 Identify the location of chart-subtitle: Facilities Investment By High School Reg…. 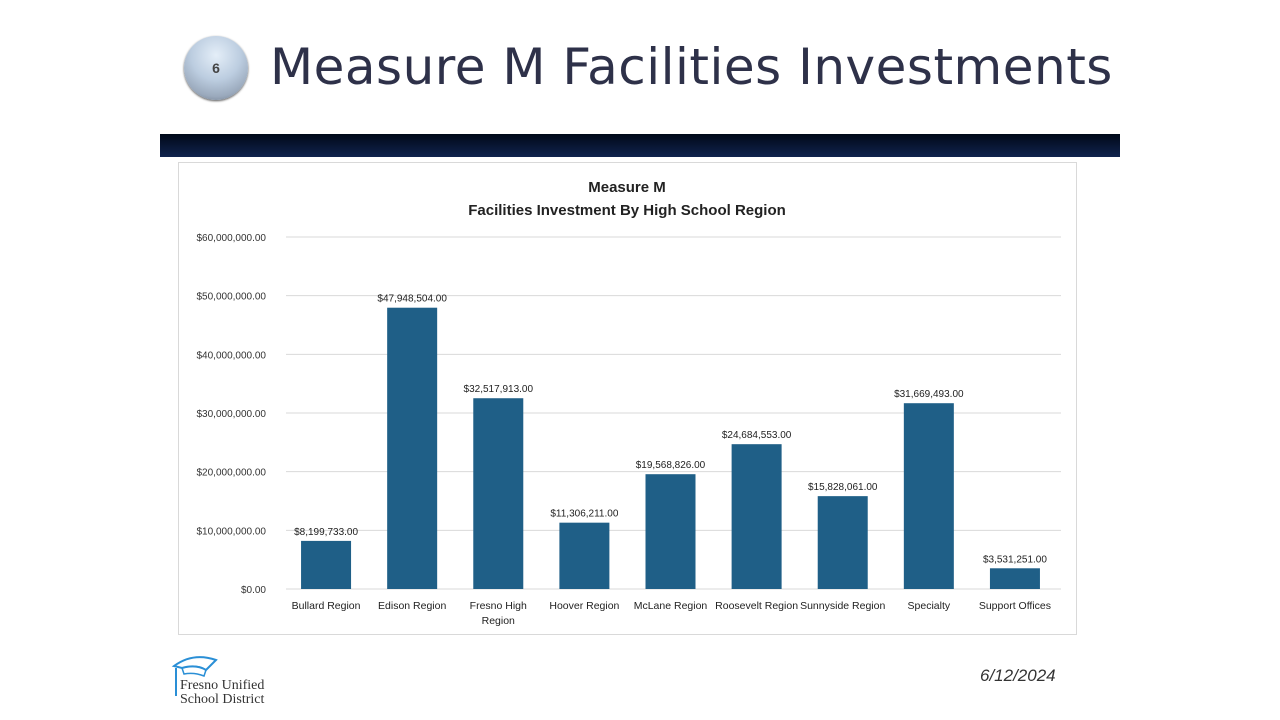
(627, 210).